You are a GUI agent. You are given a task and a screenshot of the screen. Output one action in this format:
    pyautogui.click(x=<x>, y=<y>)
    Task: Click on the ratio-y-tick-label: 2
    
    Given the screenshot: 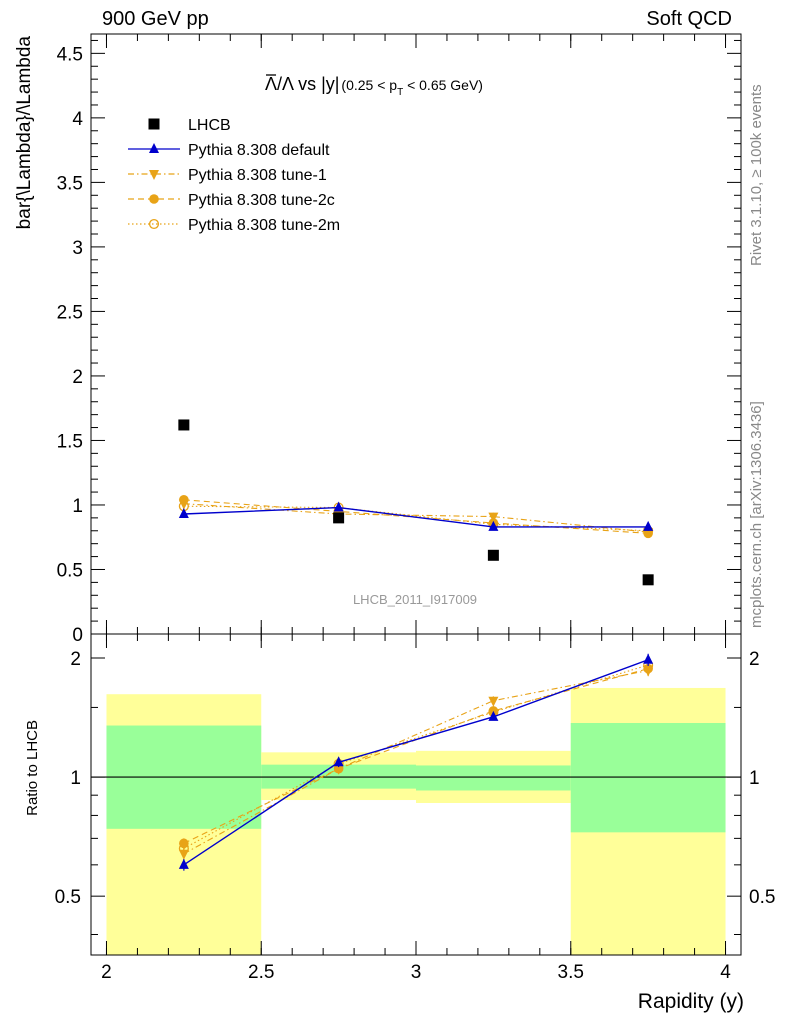 What is the action you would take?
    pyautogui.click(x=75, y=659)
    